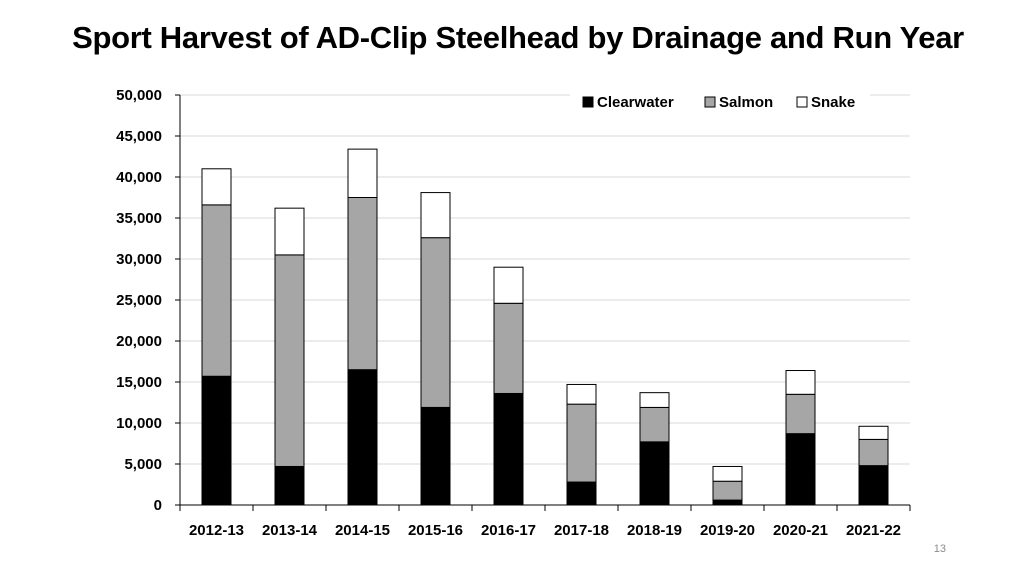 The image size is (1024, 576). Describe the element at coordinates (139, 177) in the screenshot. I see `y-tick-label: 40,000` at that location.